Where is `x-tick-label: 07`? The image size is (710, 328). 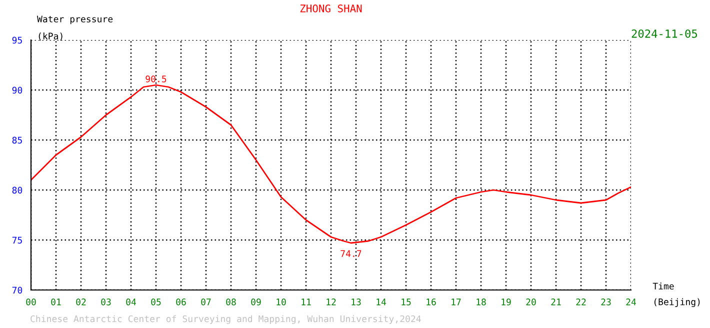
x-tick-label: 07 is located at coordinates (206, 302).